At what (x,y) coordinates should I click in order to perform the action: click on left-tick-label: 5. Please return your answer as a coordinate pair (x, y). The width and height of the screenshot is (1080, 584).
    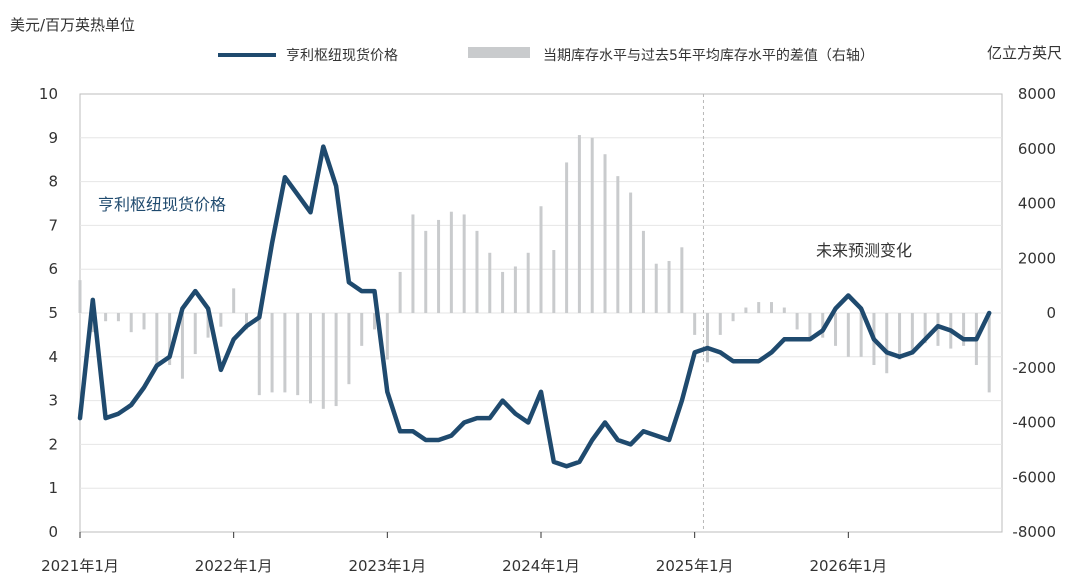
    Looking at the image, I should click on (53, 313).